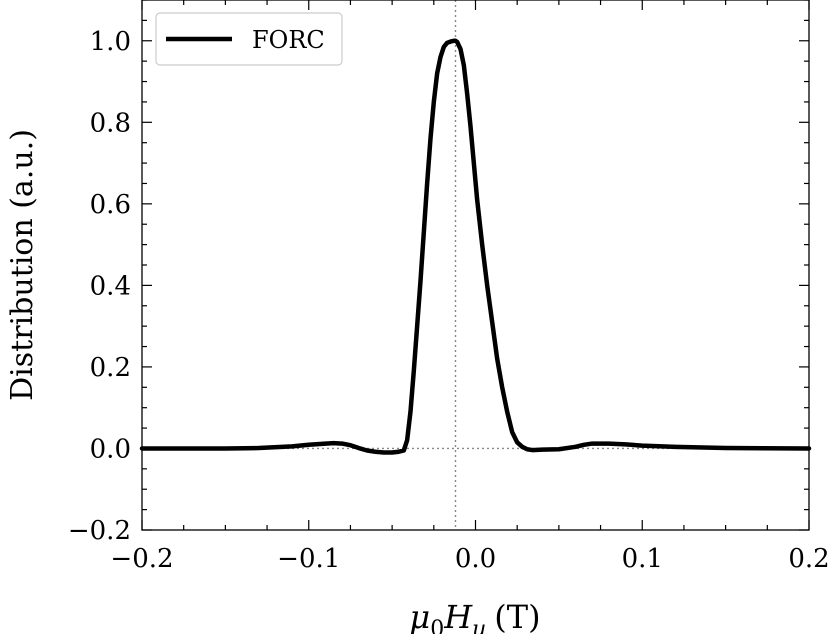 Image resolution: width=831 pixels, height=634 pixels. What do you see at coordinates (110, 368) in the screenshot?
I see `y-tick-label: 0.2` at bounding box center [110, 368].